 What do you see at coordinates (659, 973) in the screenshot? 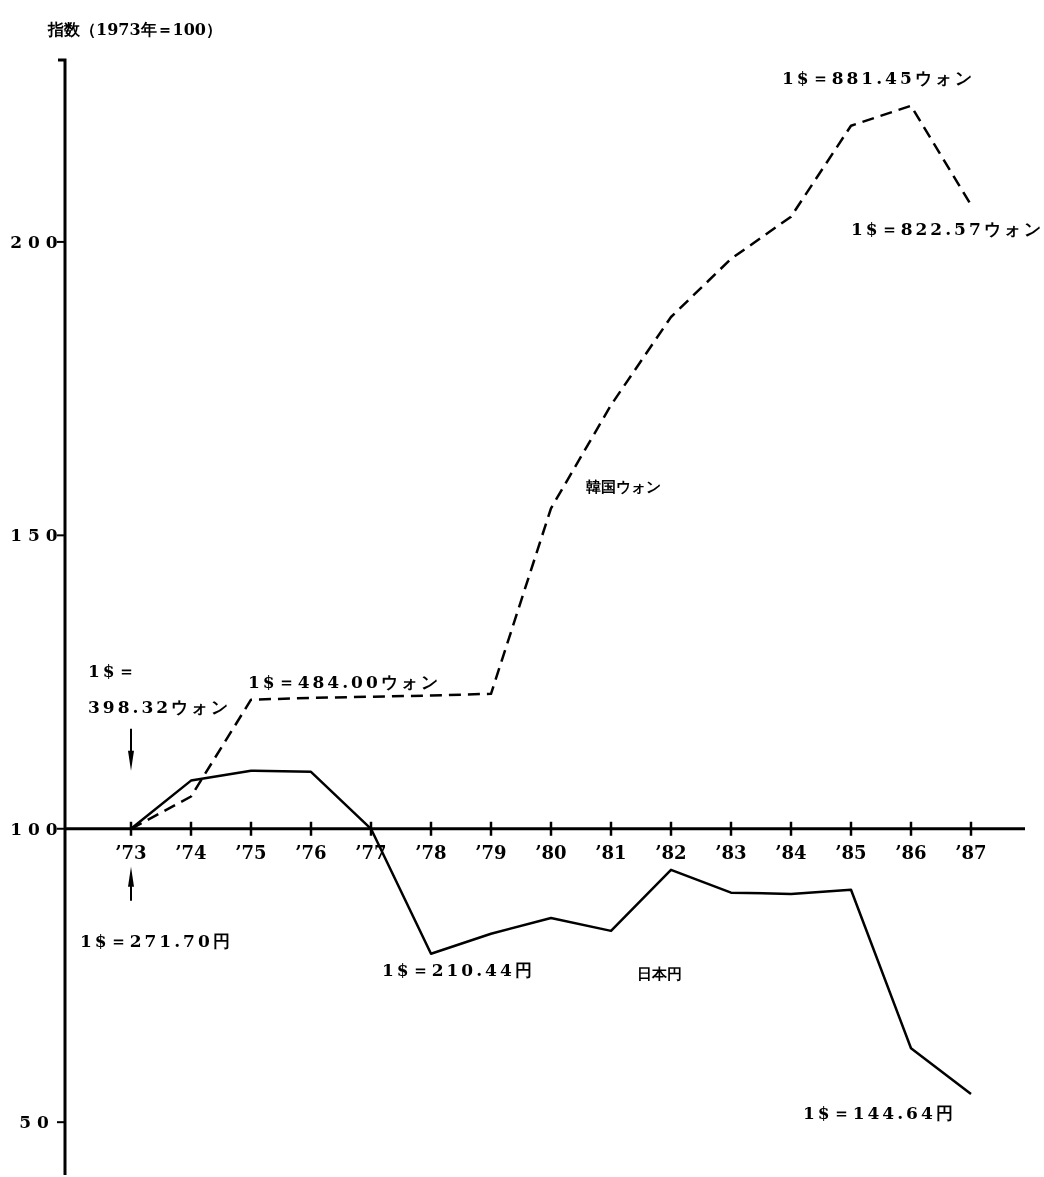
I see `text: 日本円` at bounding box center [659, 973].